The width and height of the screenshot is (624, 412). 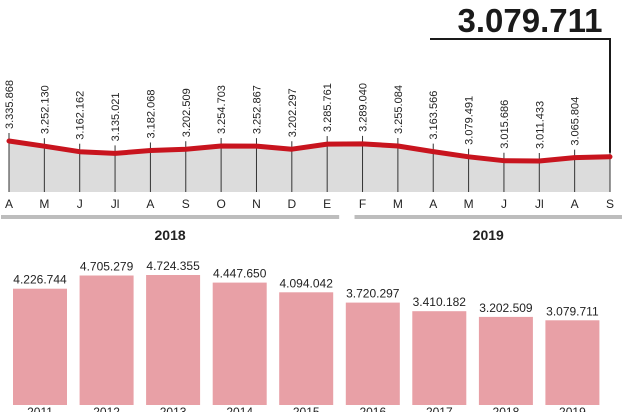 What do you see at coordinates (309, 166) in the screenshot?
I see `area-fill` at bounding box center [309, 166].